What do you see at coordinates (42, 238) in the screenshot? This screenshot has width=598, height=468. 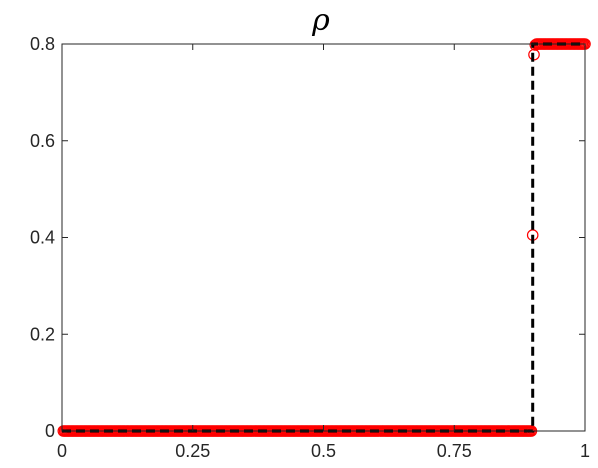 I see `y-tick-label: 0.4` at bounding box center [42, 238].